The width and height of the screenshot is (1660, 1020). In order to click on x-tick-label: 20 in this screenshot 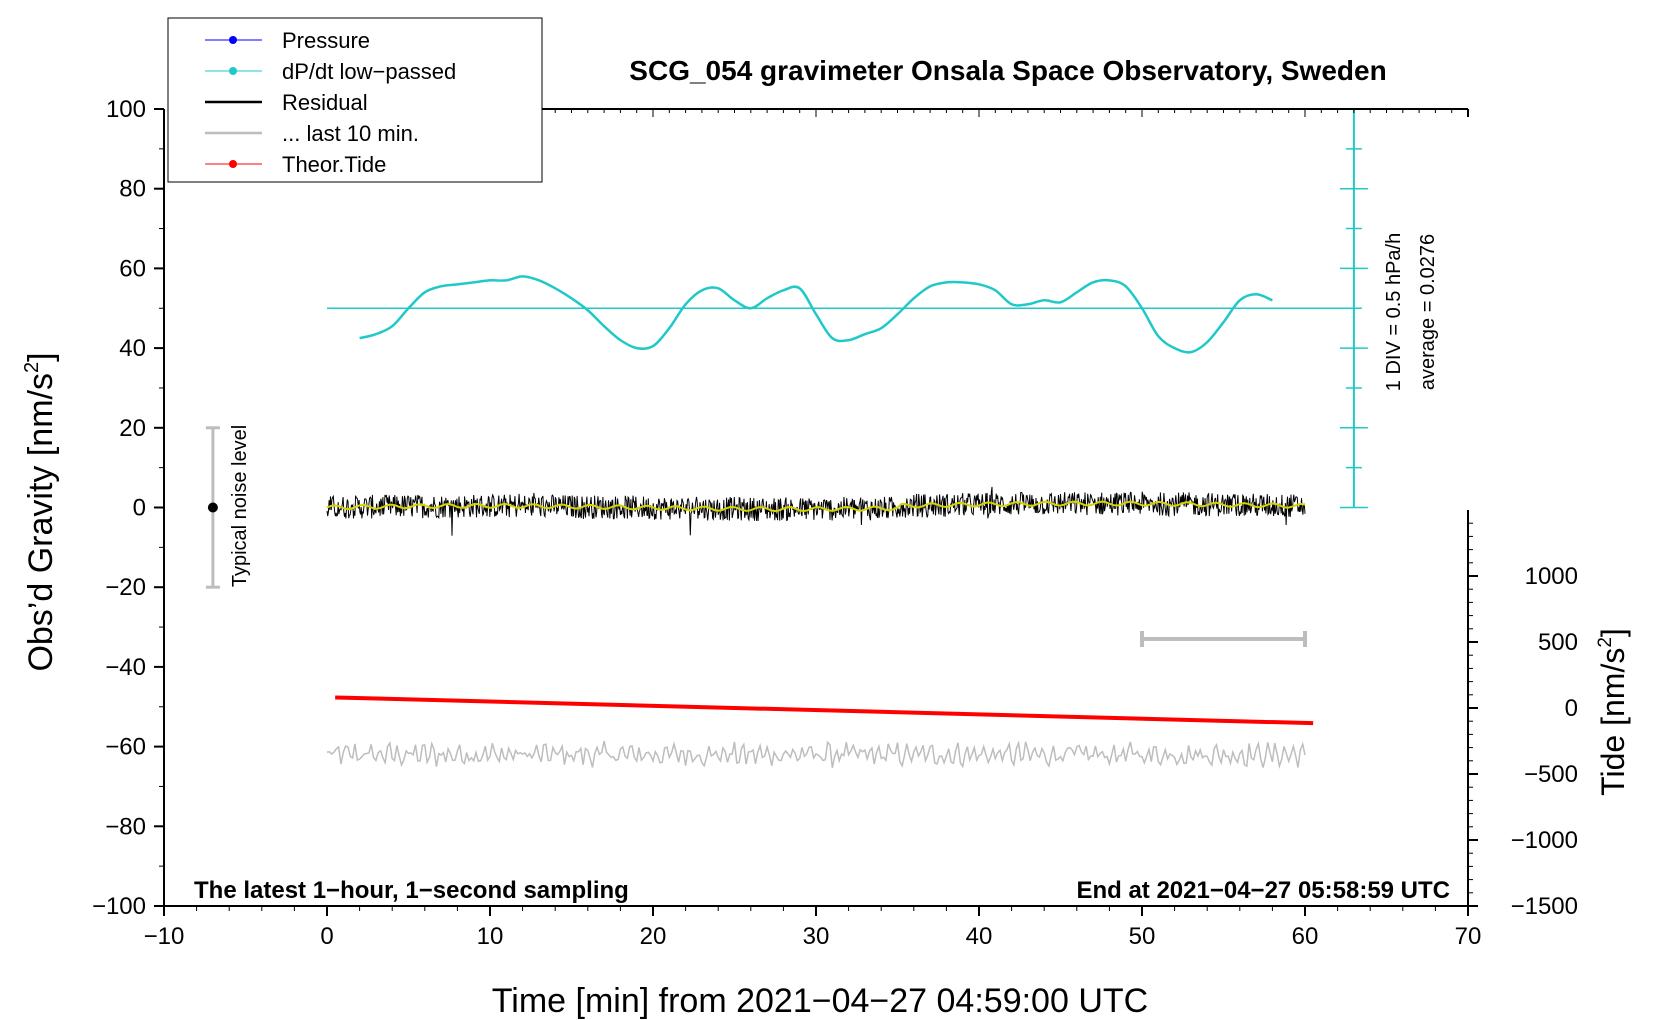, I will do `click(653, 936)`.